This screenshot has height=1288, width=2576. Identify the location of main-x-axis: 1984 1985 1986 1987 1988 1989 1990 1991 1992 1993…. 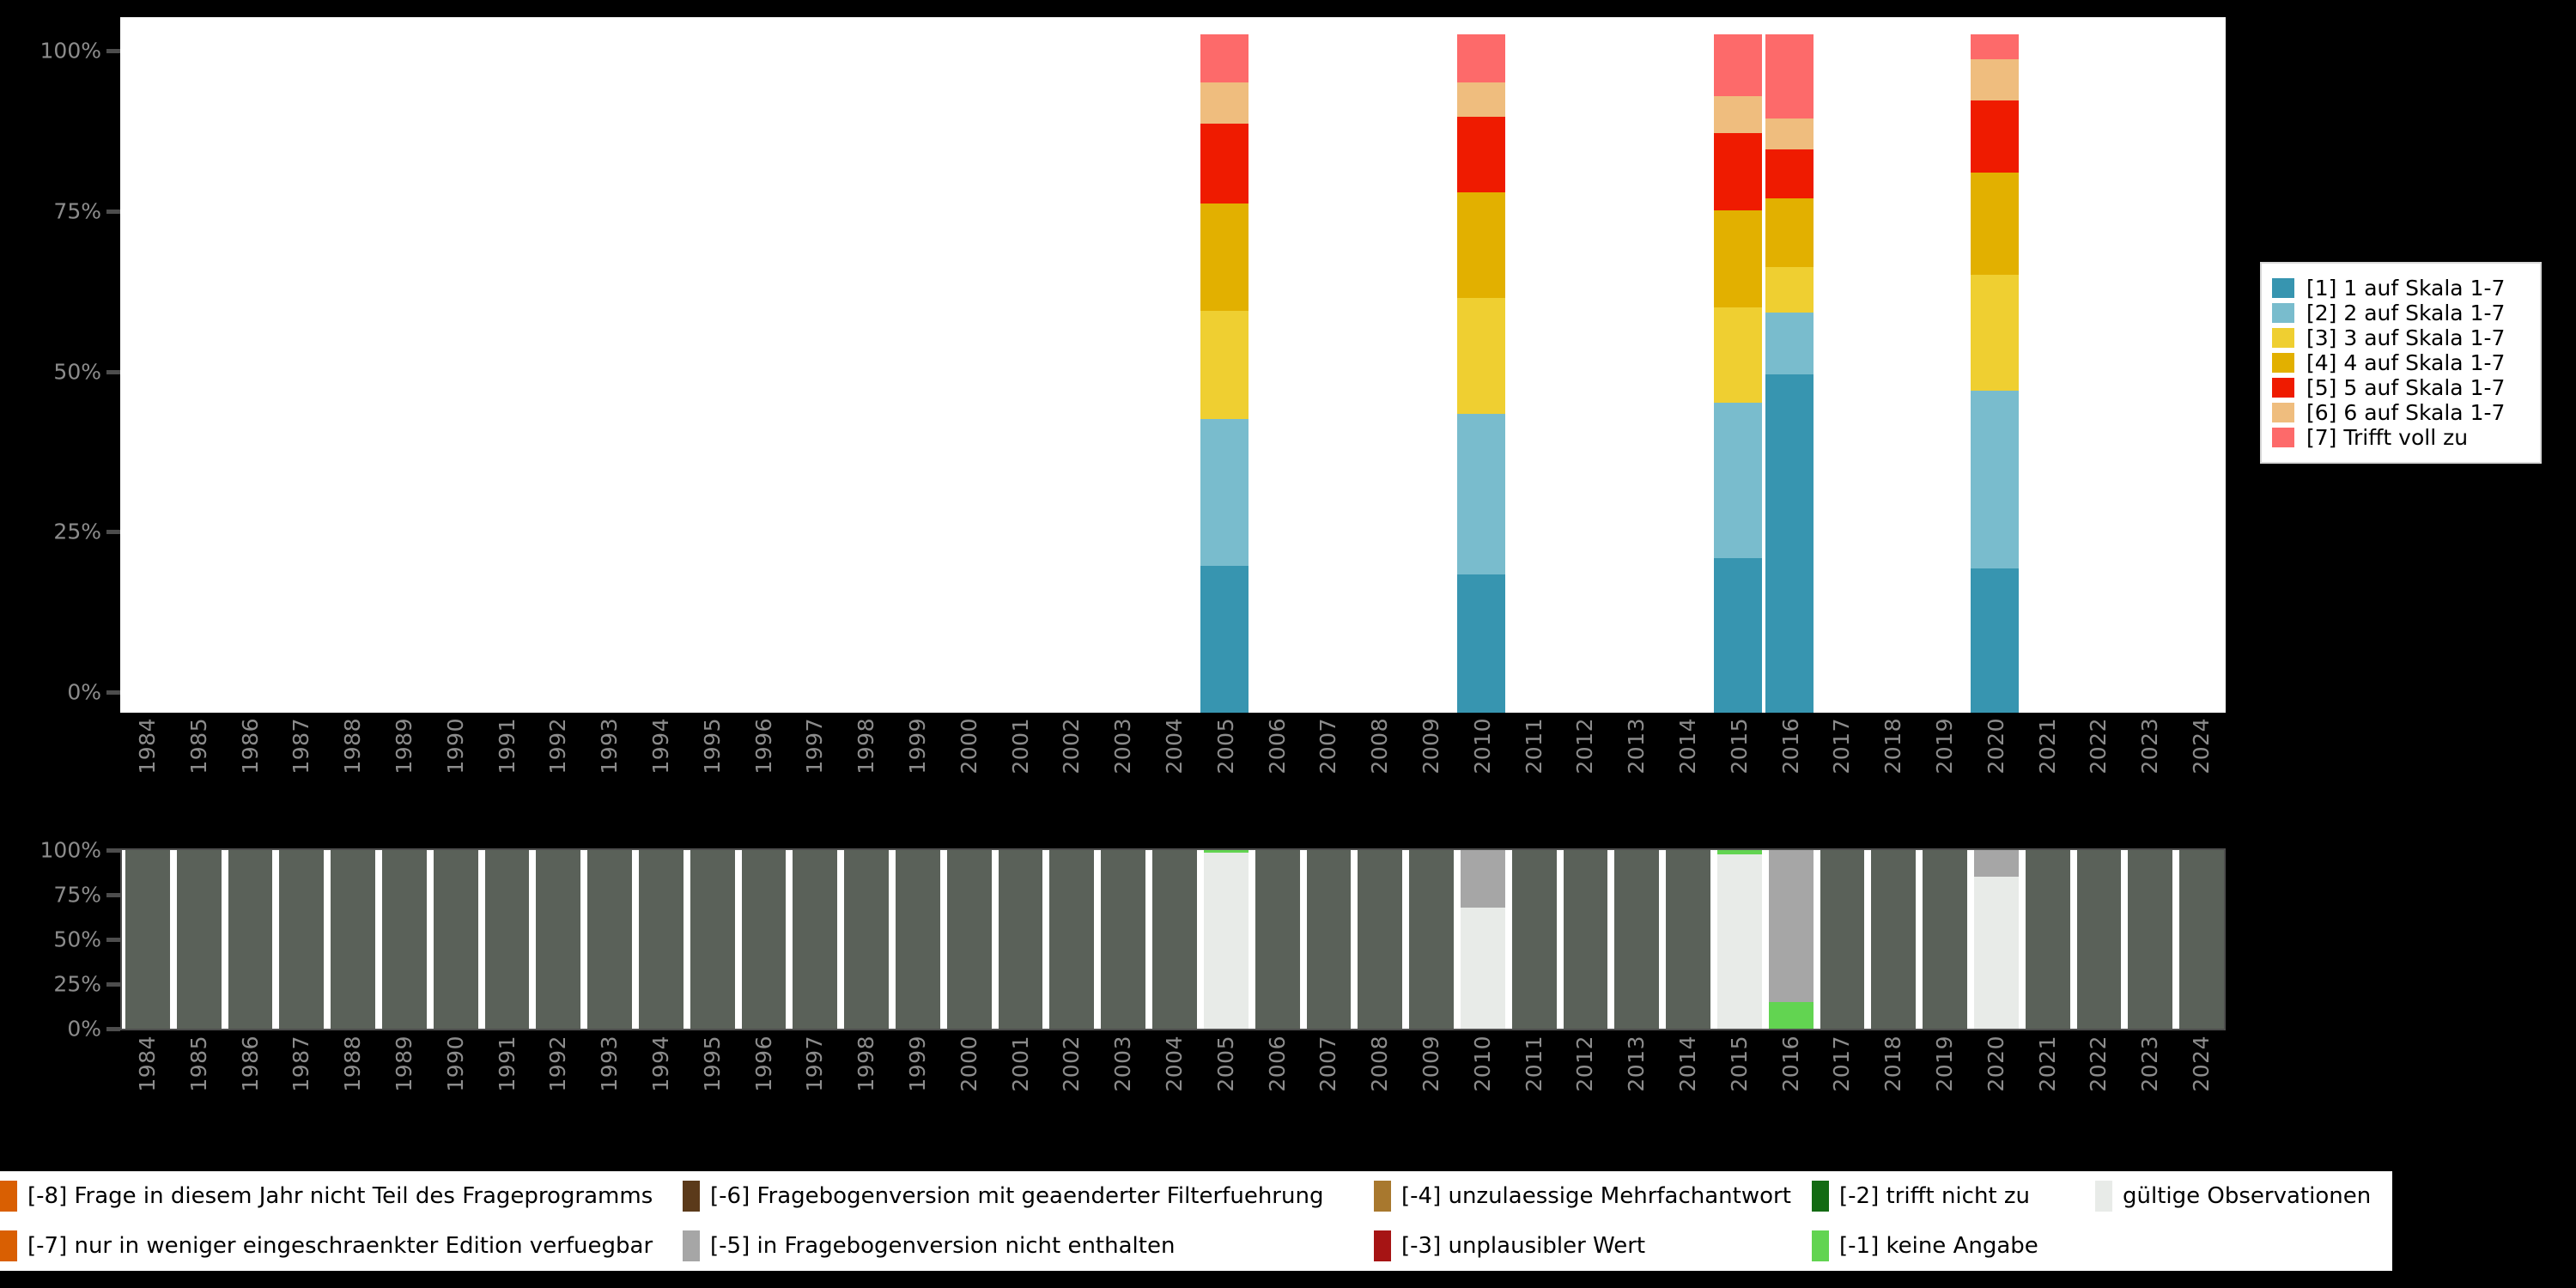
(1173, 770).